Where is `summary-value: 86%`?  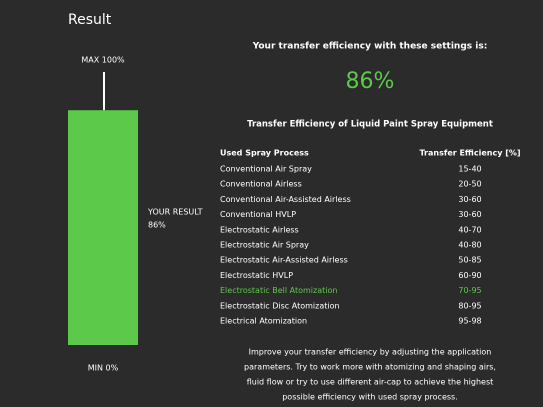 summary-value: 86% is located at coordinates (370, 81).